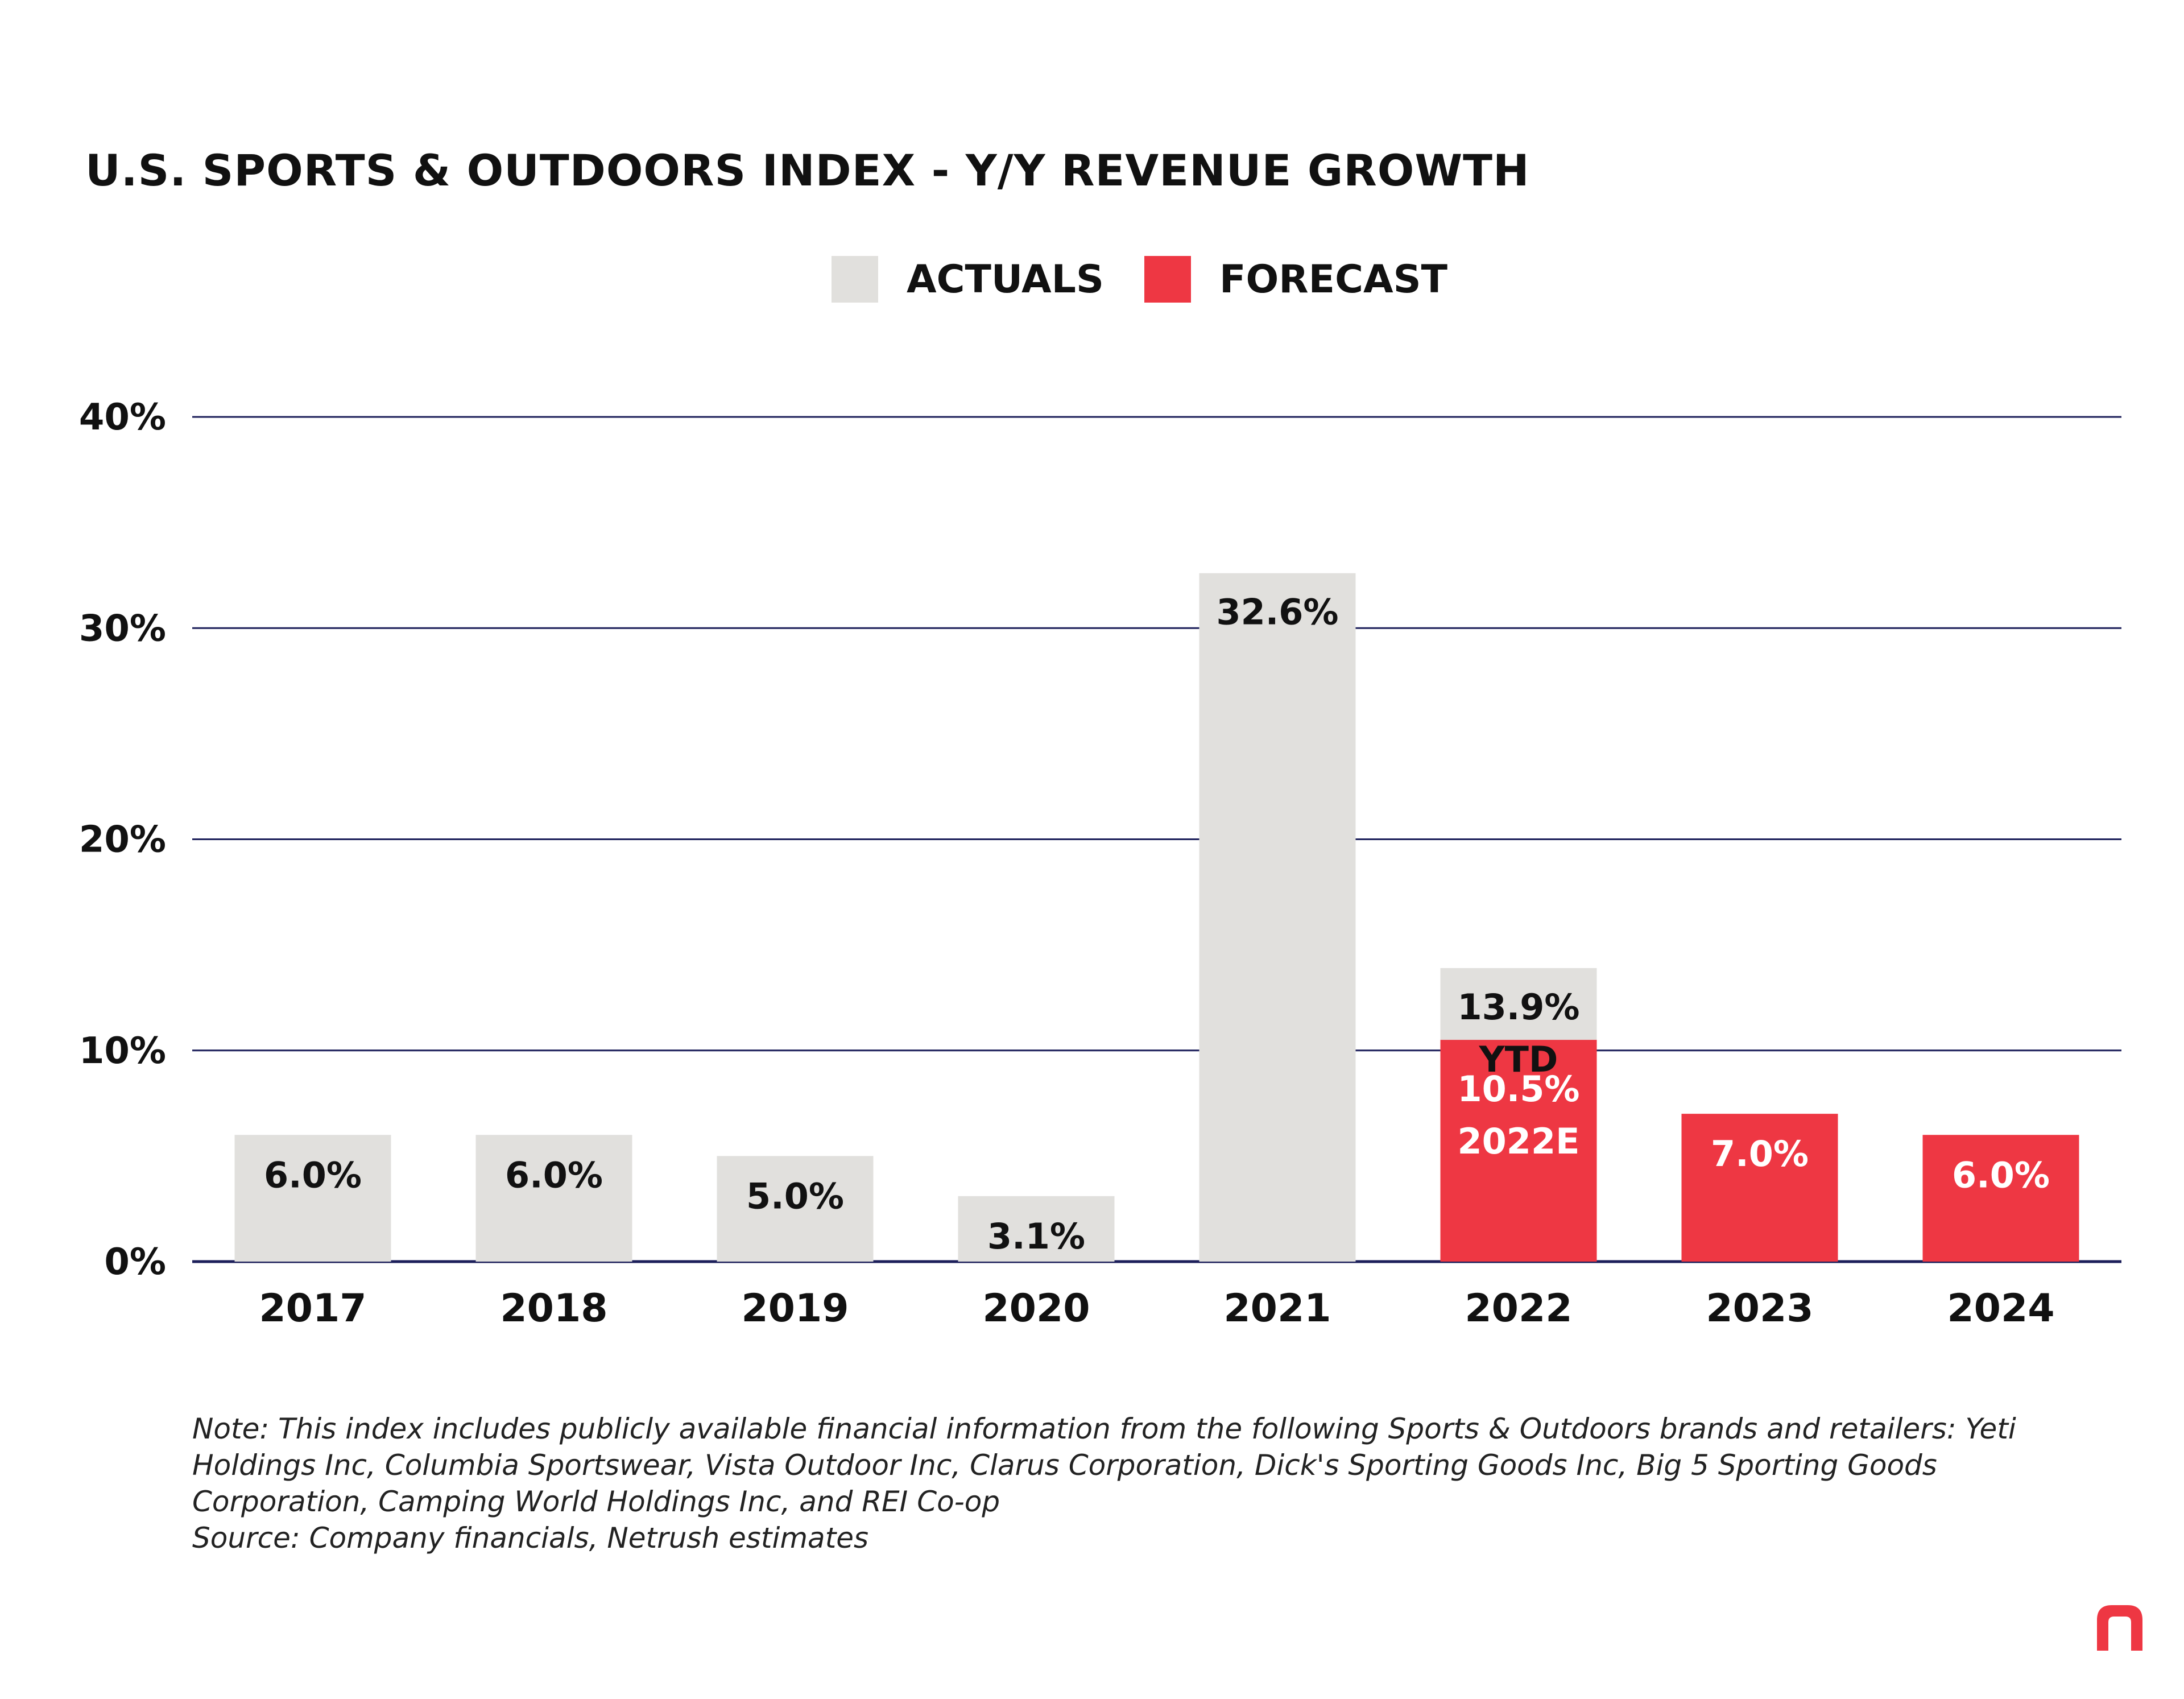  What do you see at coordinates (855, 279) in the screenshot?
I see `legend-swatch-actuals` at bounding box center [855, 279].